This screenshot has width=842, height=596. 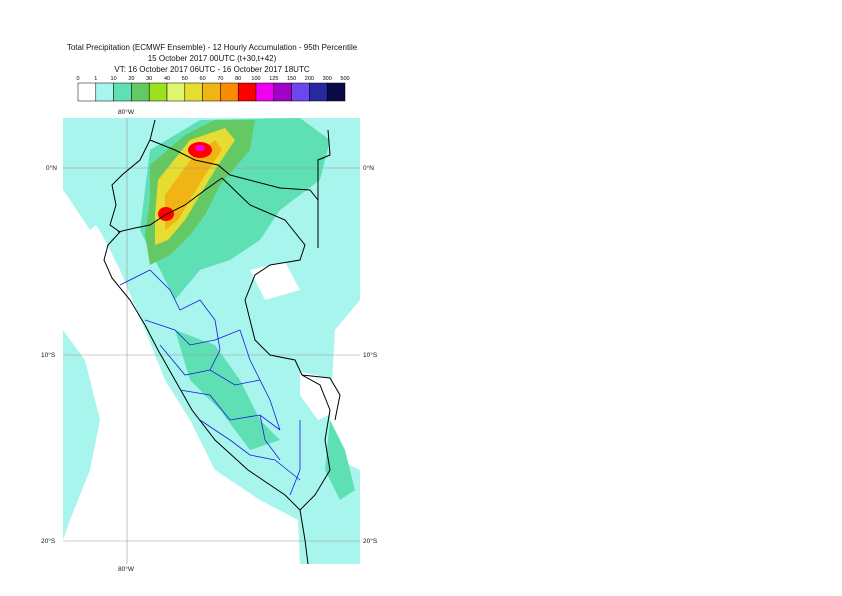 I want to click on border-peru-colombia-brazil, so click(x=276, y=344).